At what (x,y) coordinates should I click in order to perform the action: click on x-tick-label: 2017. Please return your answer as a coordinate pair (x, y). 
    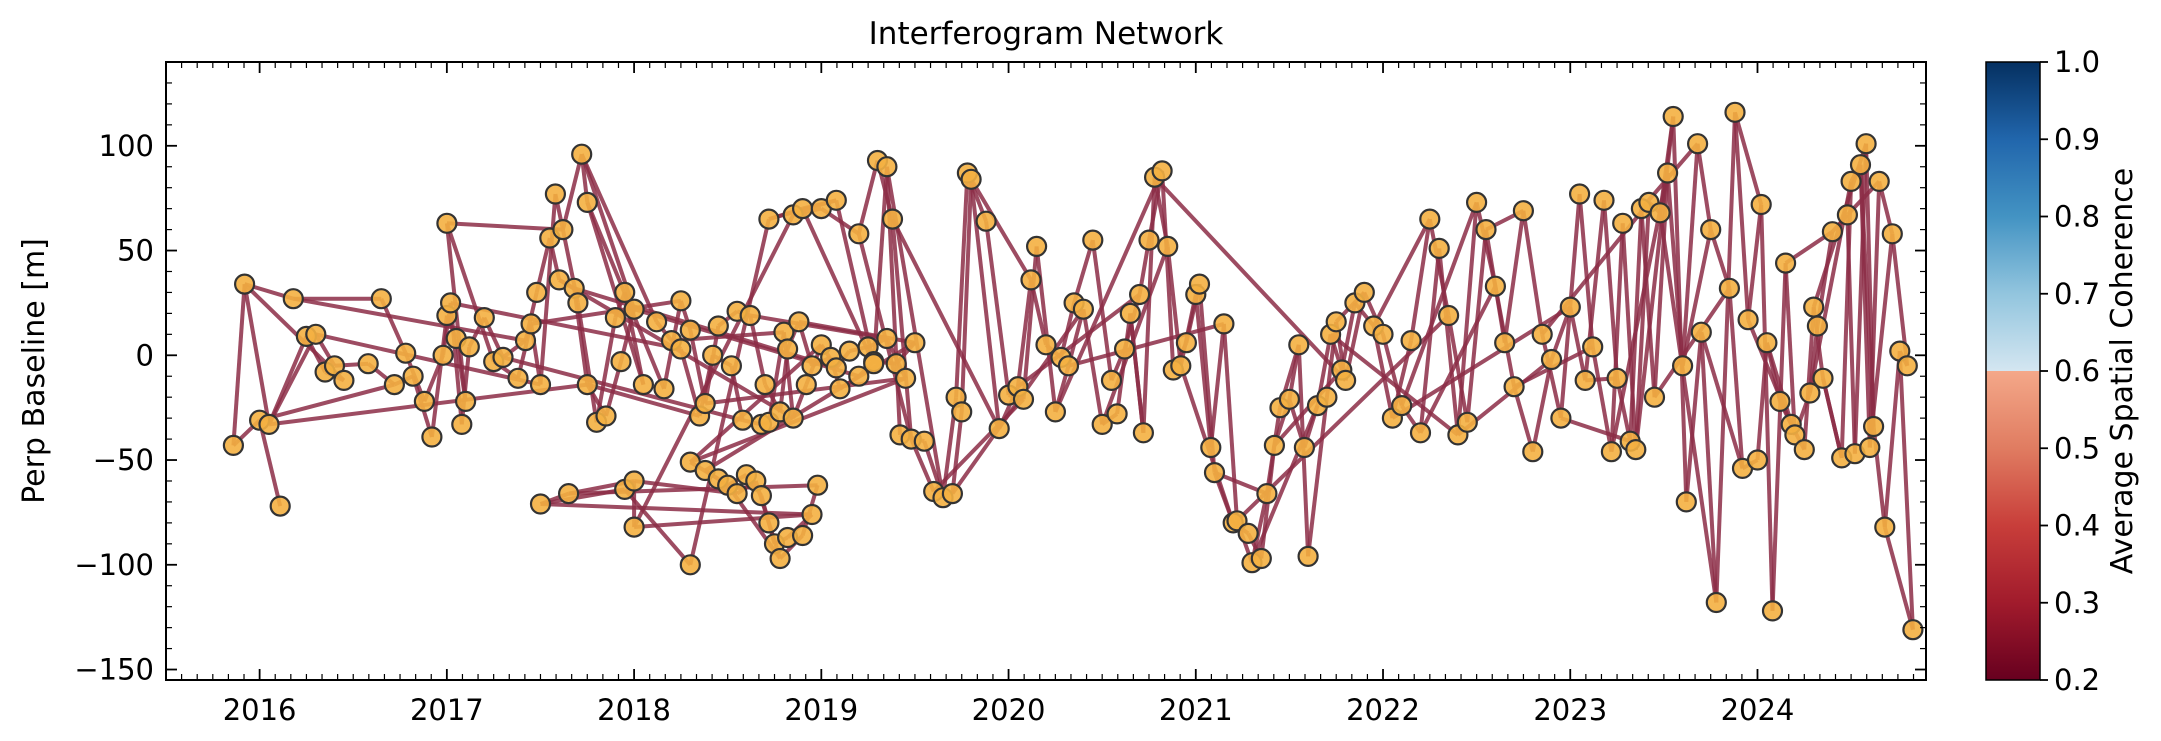
    Looking at the image, I should click on (447, 710).